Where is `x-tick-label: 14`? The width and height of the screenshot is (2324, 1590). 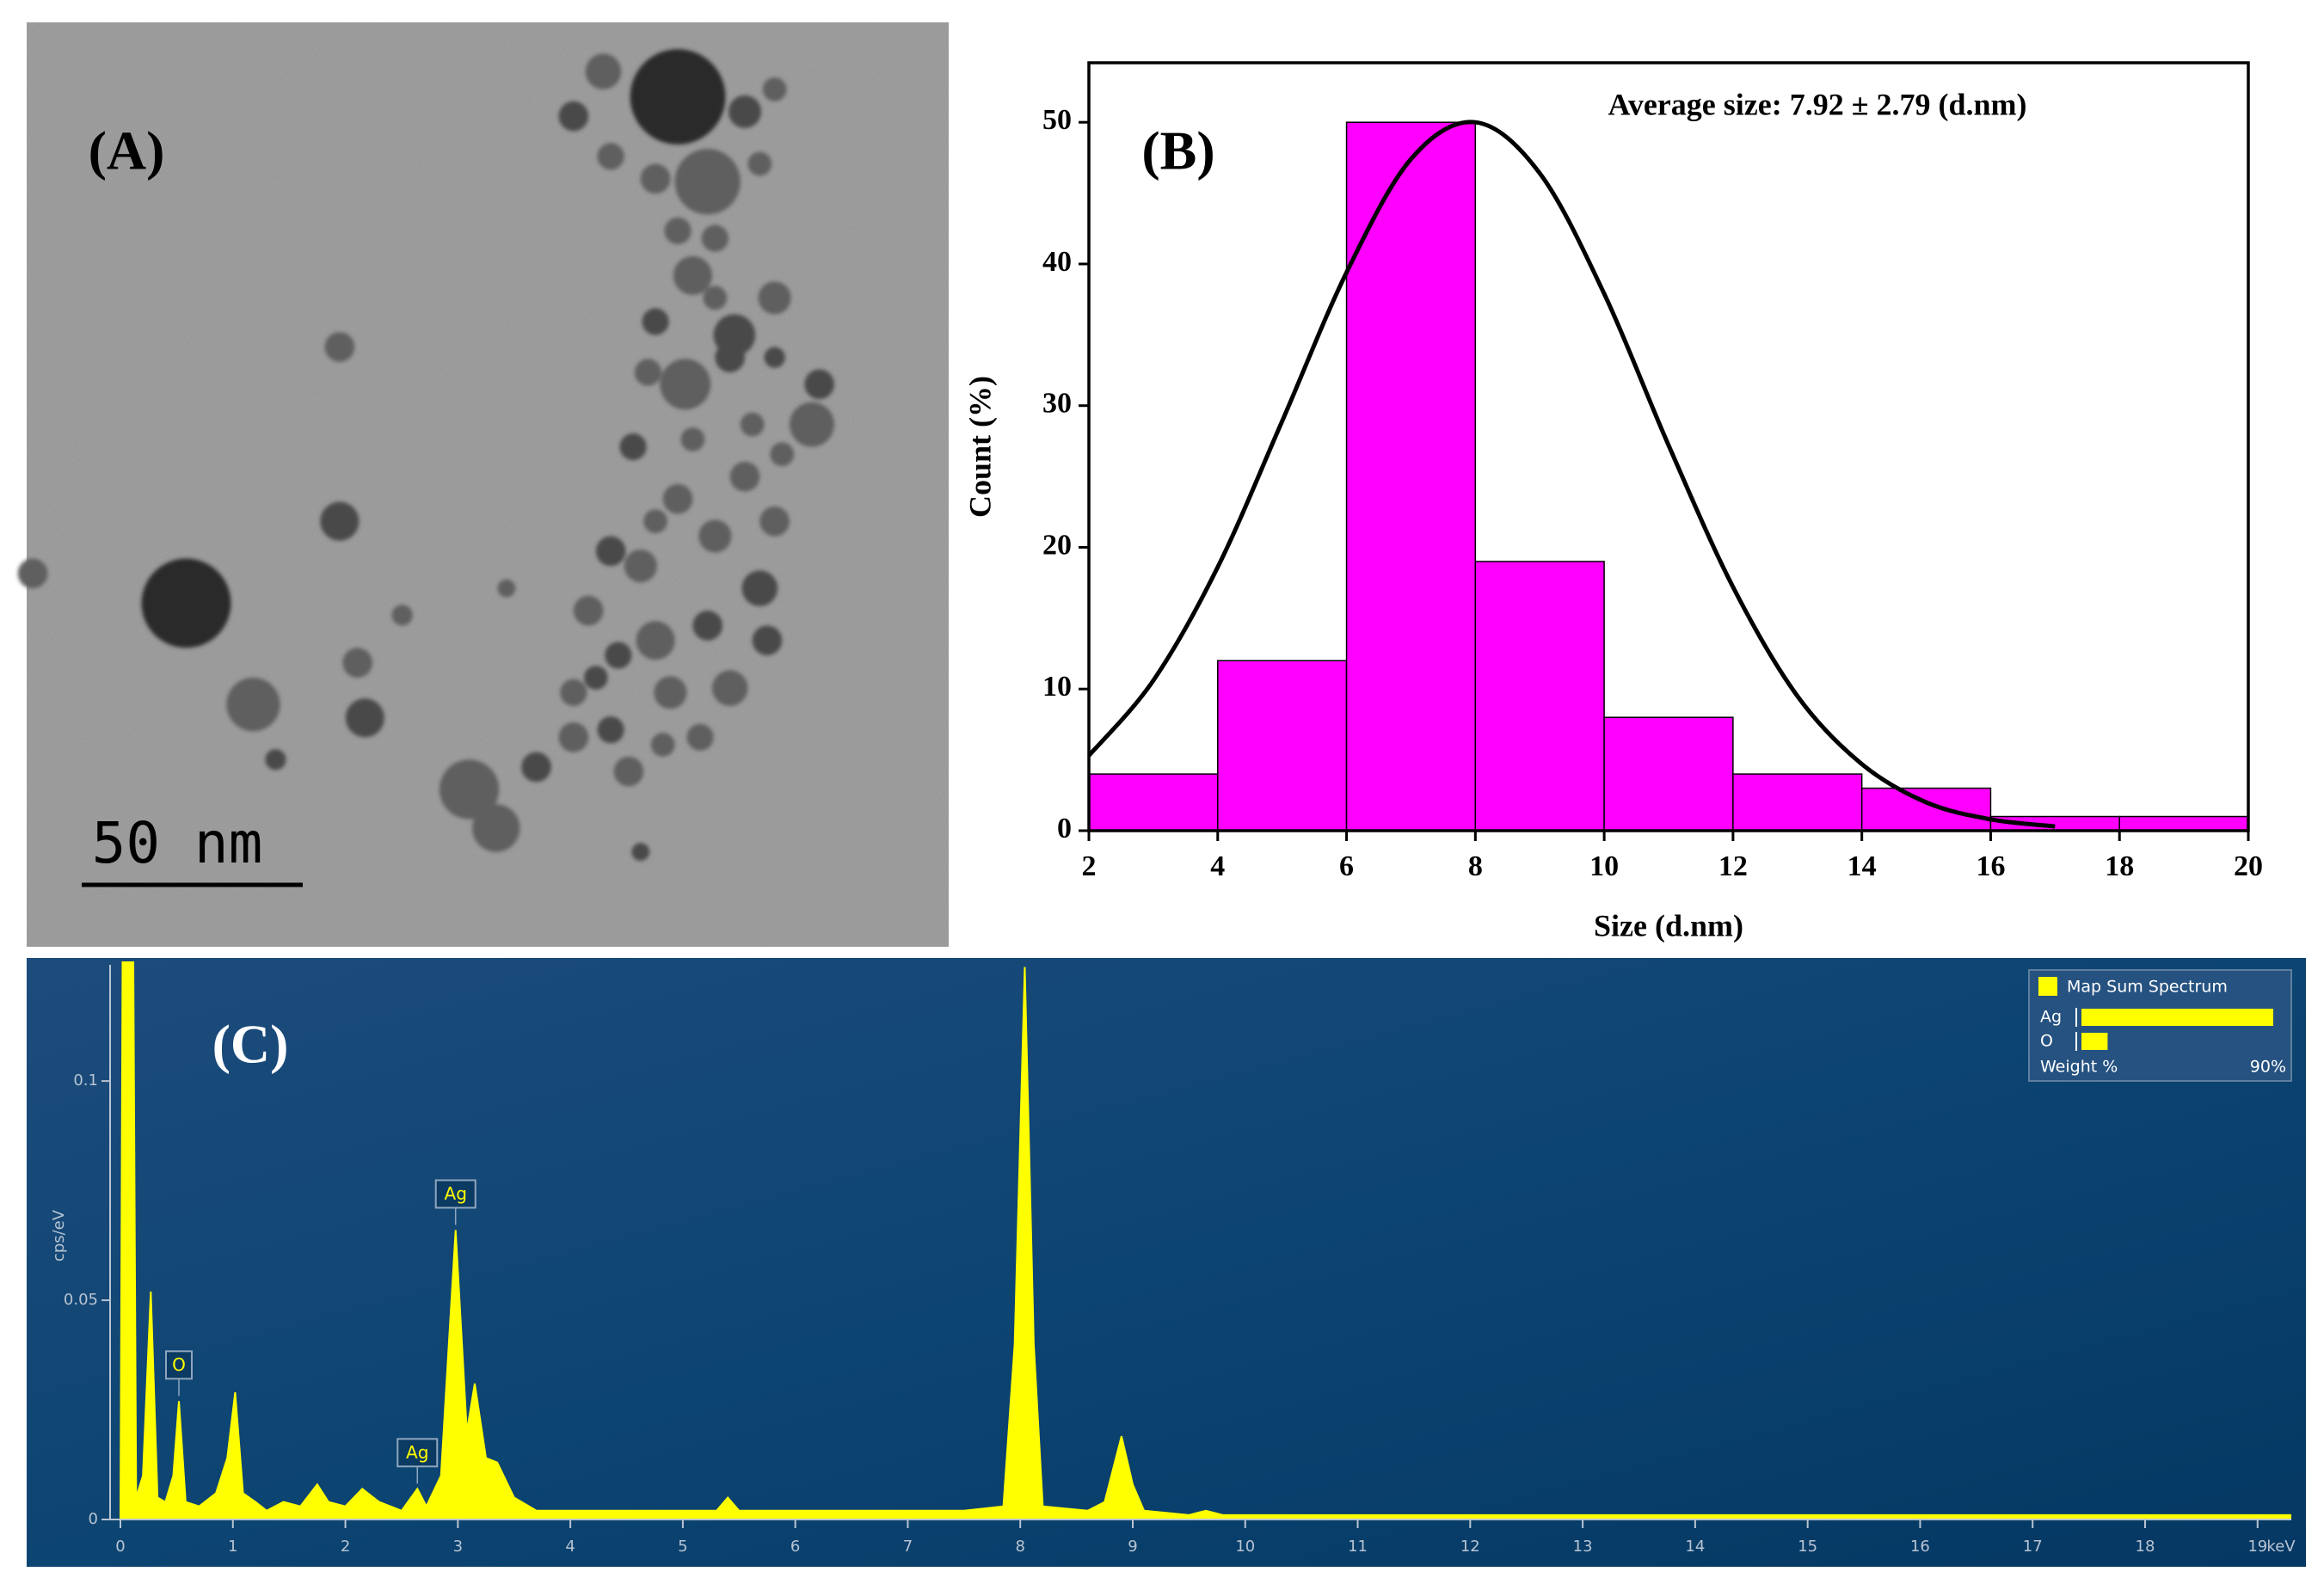
x-tick-label: 14 is located at coordinates (1695, 1547).